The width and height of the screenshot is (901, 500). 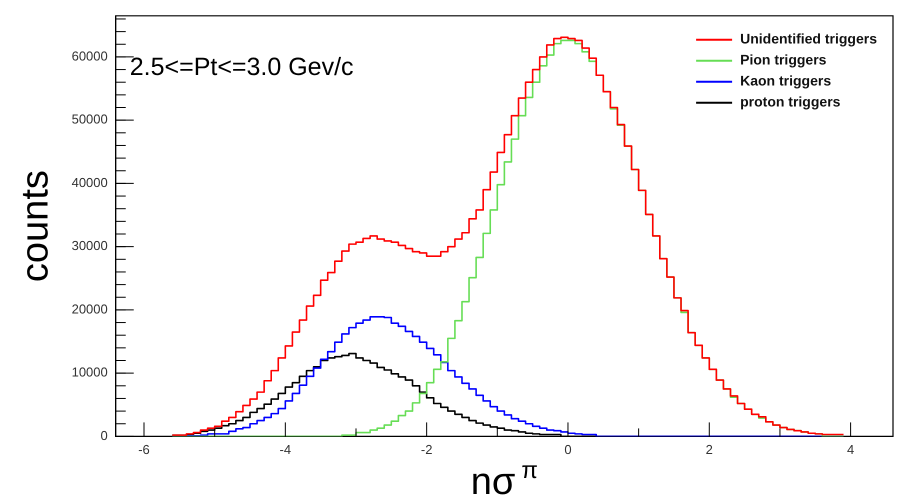 What do you see at coordinates (568, 449) in the screenshot?
I see `x-tick-label: 0` at bounding box center [568, 449].